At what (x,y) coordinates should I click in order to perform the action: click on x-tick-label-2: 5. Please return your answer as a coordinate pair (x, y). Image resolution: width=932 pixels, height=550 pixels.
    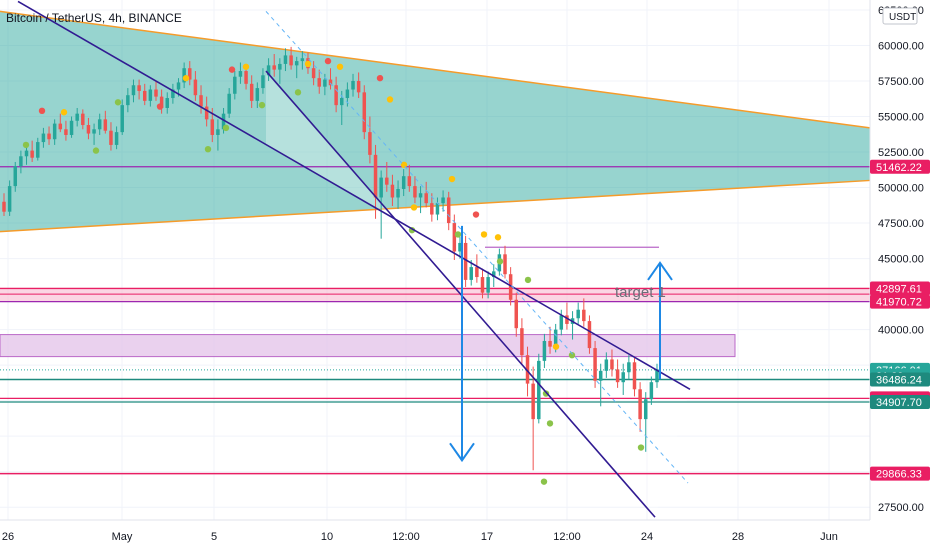
    Looking at the image, I should click on (214, 537).